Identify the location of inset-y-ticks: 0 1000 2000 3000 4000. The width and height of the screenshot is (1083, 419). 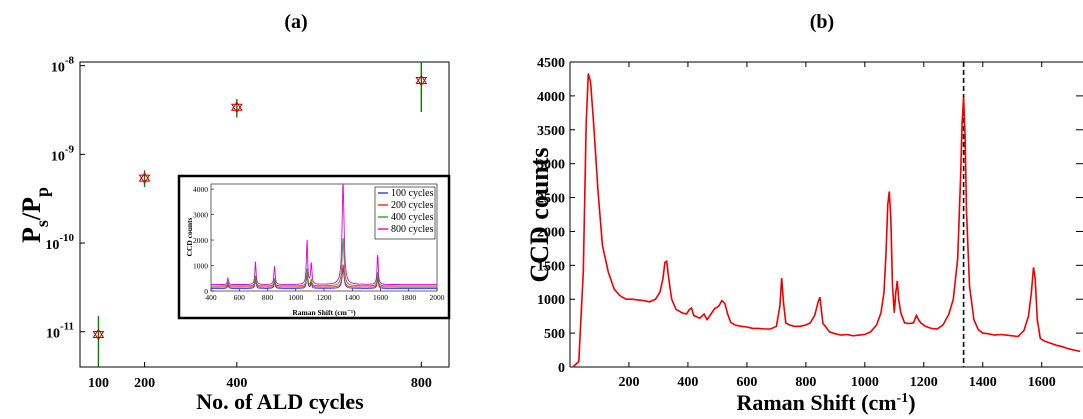
(203, 240).